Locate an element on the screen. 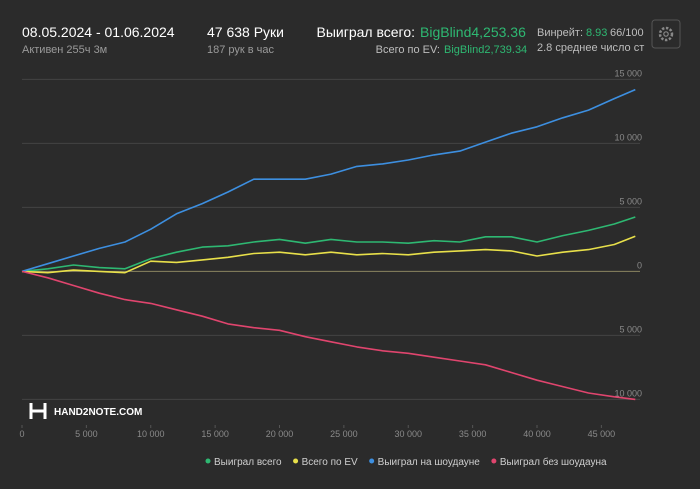 Image resolution: width=700 pixels, height=489 pixels. x-tick-label: 45 000 is located at coordinates (602, 434).